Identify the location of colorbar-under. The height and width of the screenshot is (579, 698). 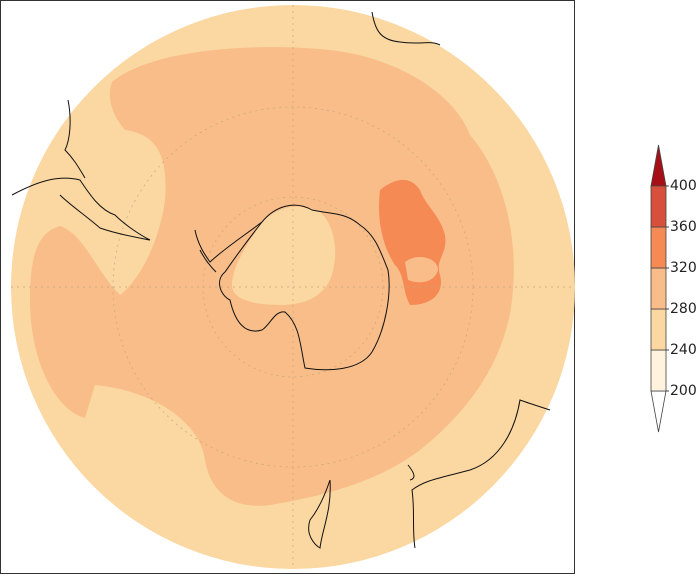
(658, 411).